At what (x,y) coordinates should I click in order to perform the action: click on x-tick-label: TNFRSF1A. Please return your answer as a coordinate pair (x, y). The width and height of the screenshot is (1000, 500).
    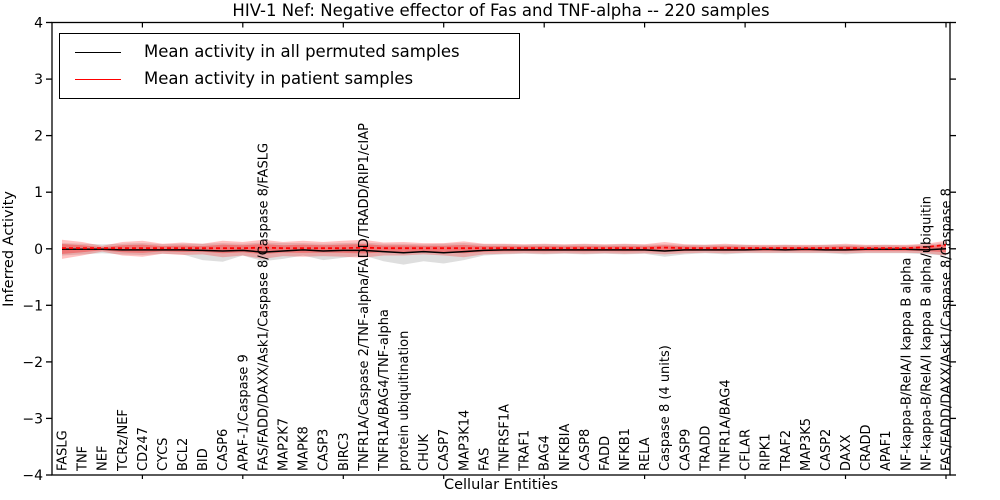
    Looking at the image, I should click on (505, 438).